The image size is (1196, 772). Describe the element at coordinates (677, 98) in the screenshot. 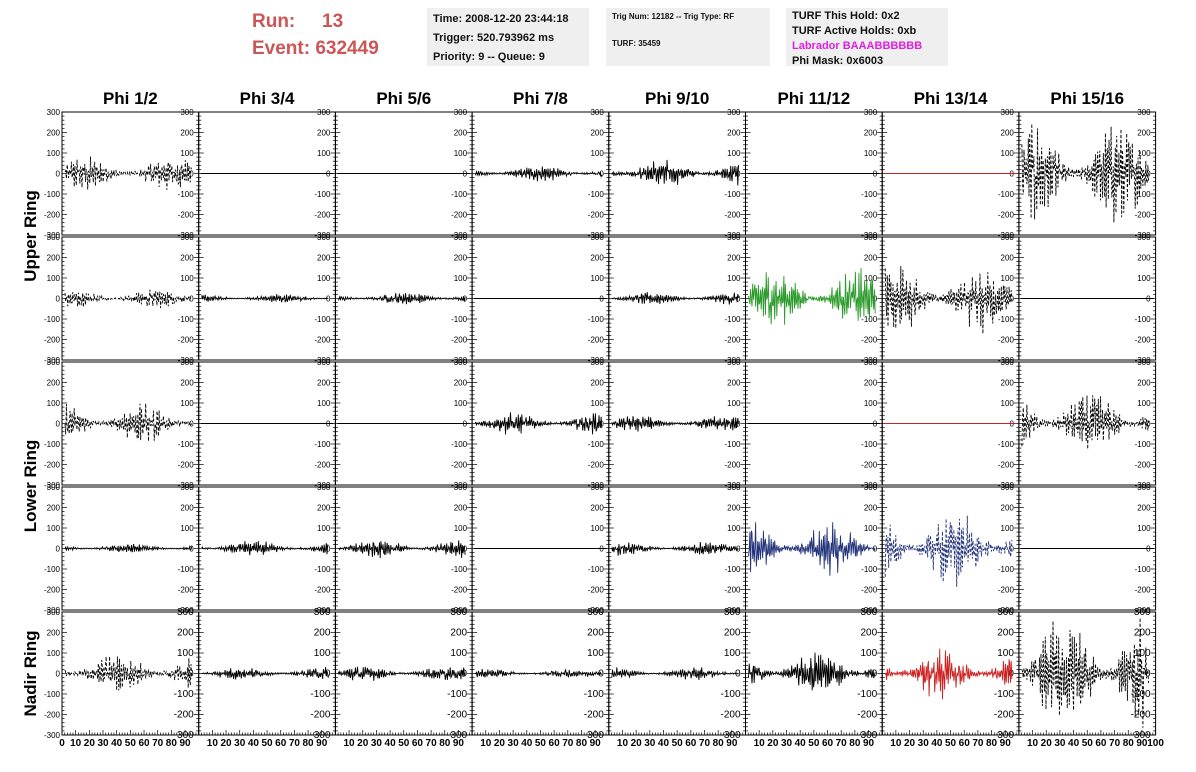

I see `column-header: Phi 9/10` at that location.